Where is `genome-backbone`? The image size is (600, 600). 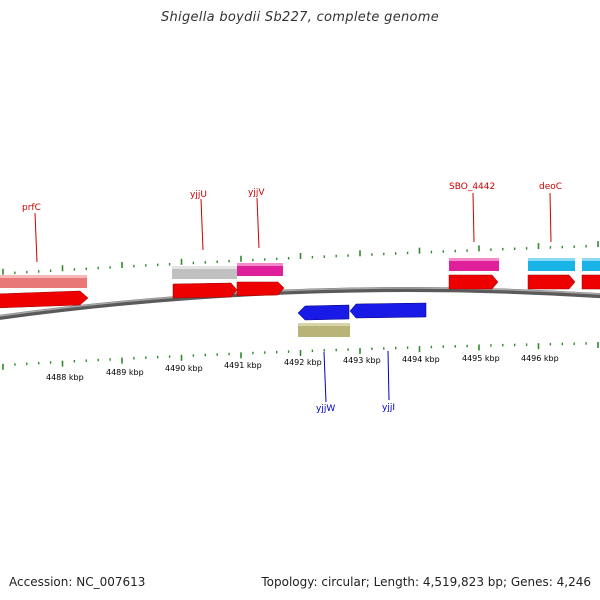 genome-backbone is located at coordinates (300, 303).